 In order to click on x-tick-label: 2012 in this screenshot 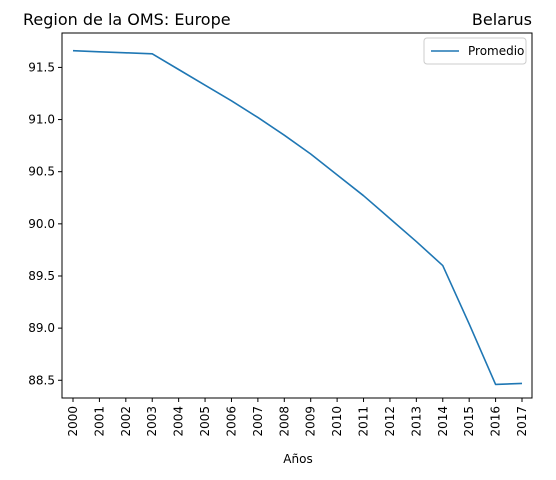, I will do `click(390, 421)`.